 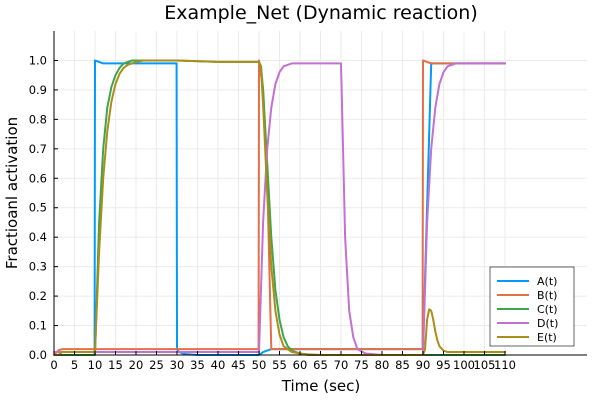 I want to click on x-tick-label: 60, so click(x=300, y=365).